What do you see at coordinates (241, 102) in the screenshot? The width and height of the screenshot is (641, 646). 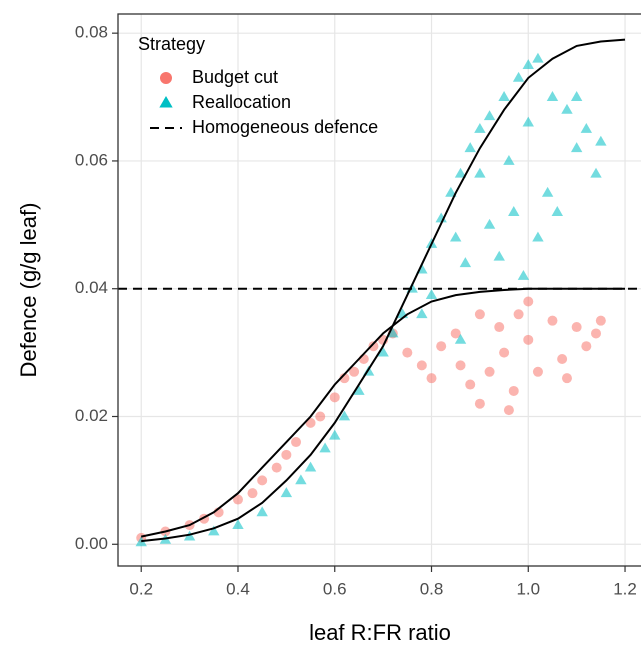 I see `legend-label: Reallocation` at bounding box center [241, 102].